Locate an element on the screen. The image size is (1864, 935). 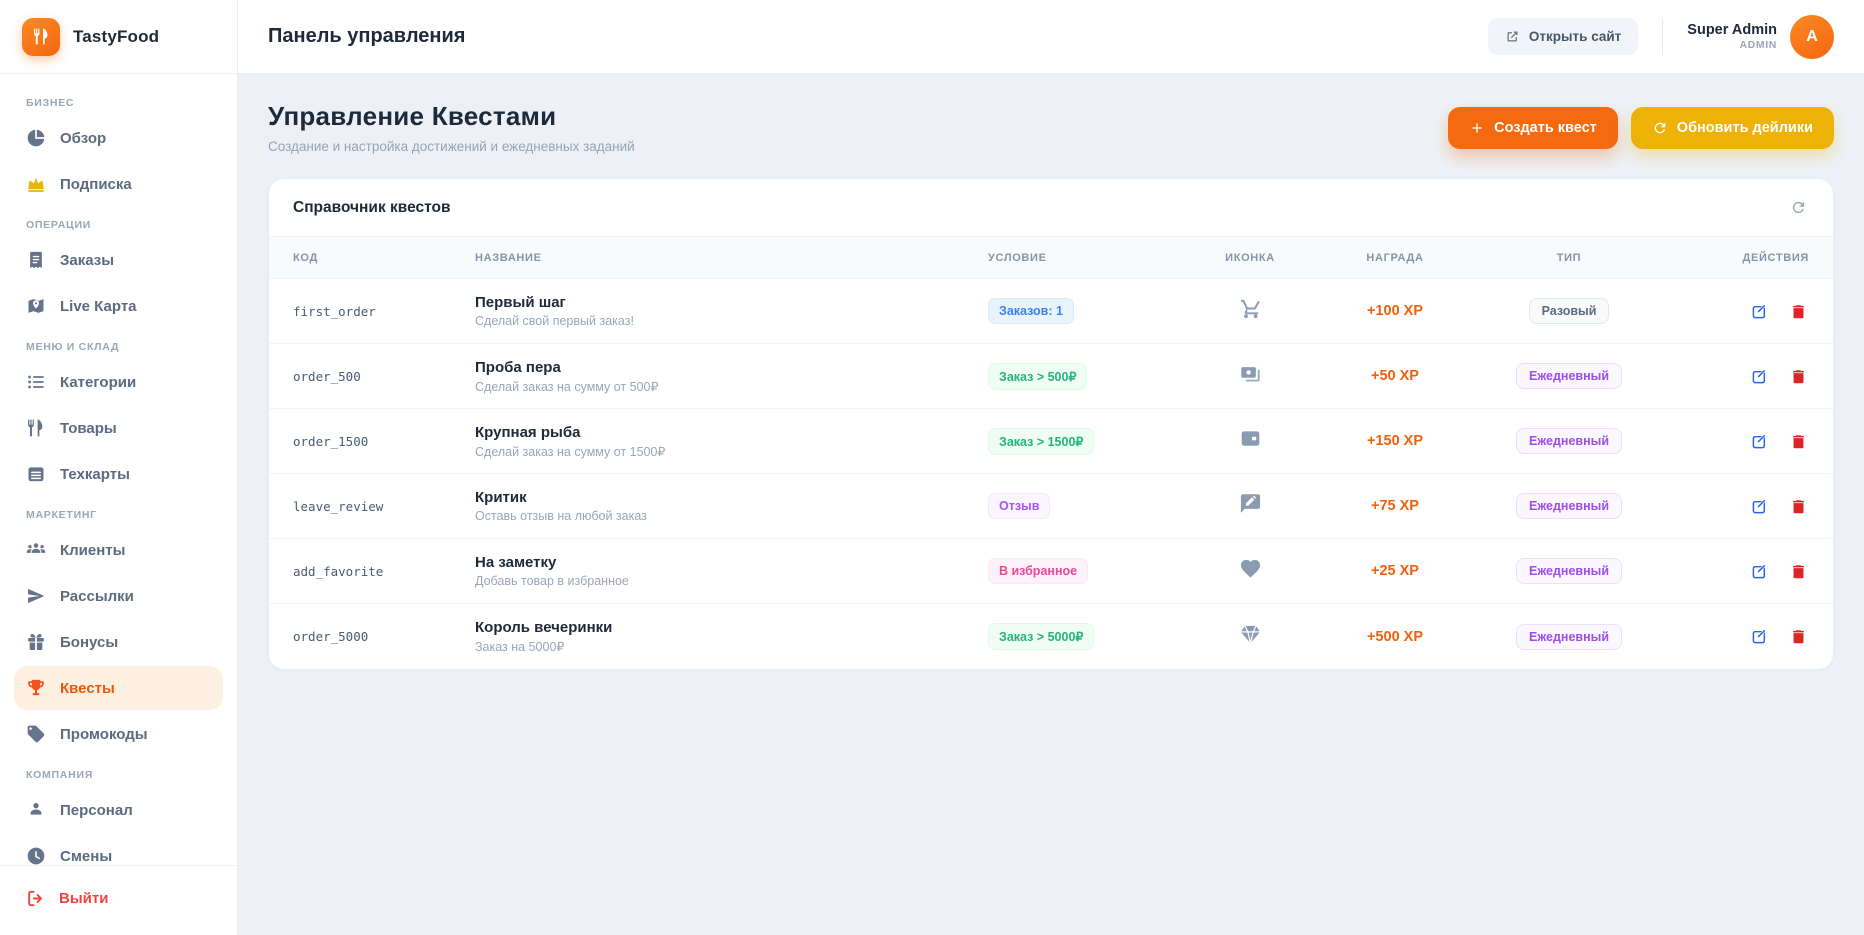
paper-plane-icon is located at coordinates (36, 596).